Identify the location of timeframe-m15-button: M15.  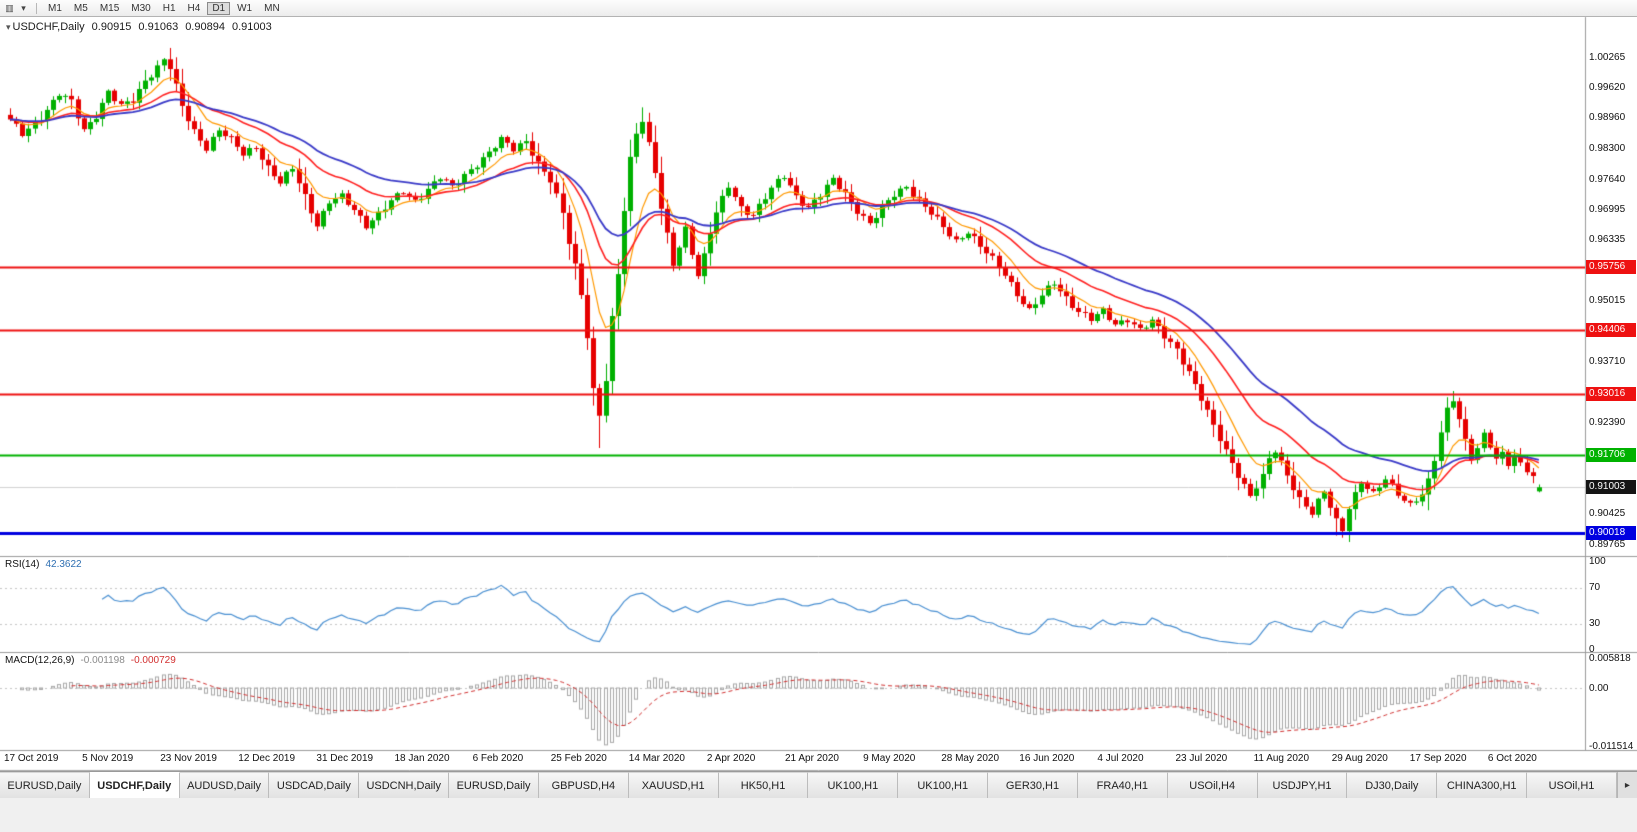
(109, 8).